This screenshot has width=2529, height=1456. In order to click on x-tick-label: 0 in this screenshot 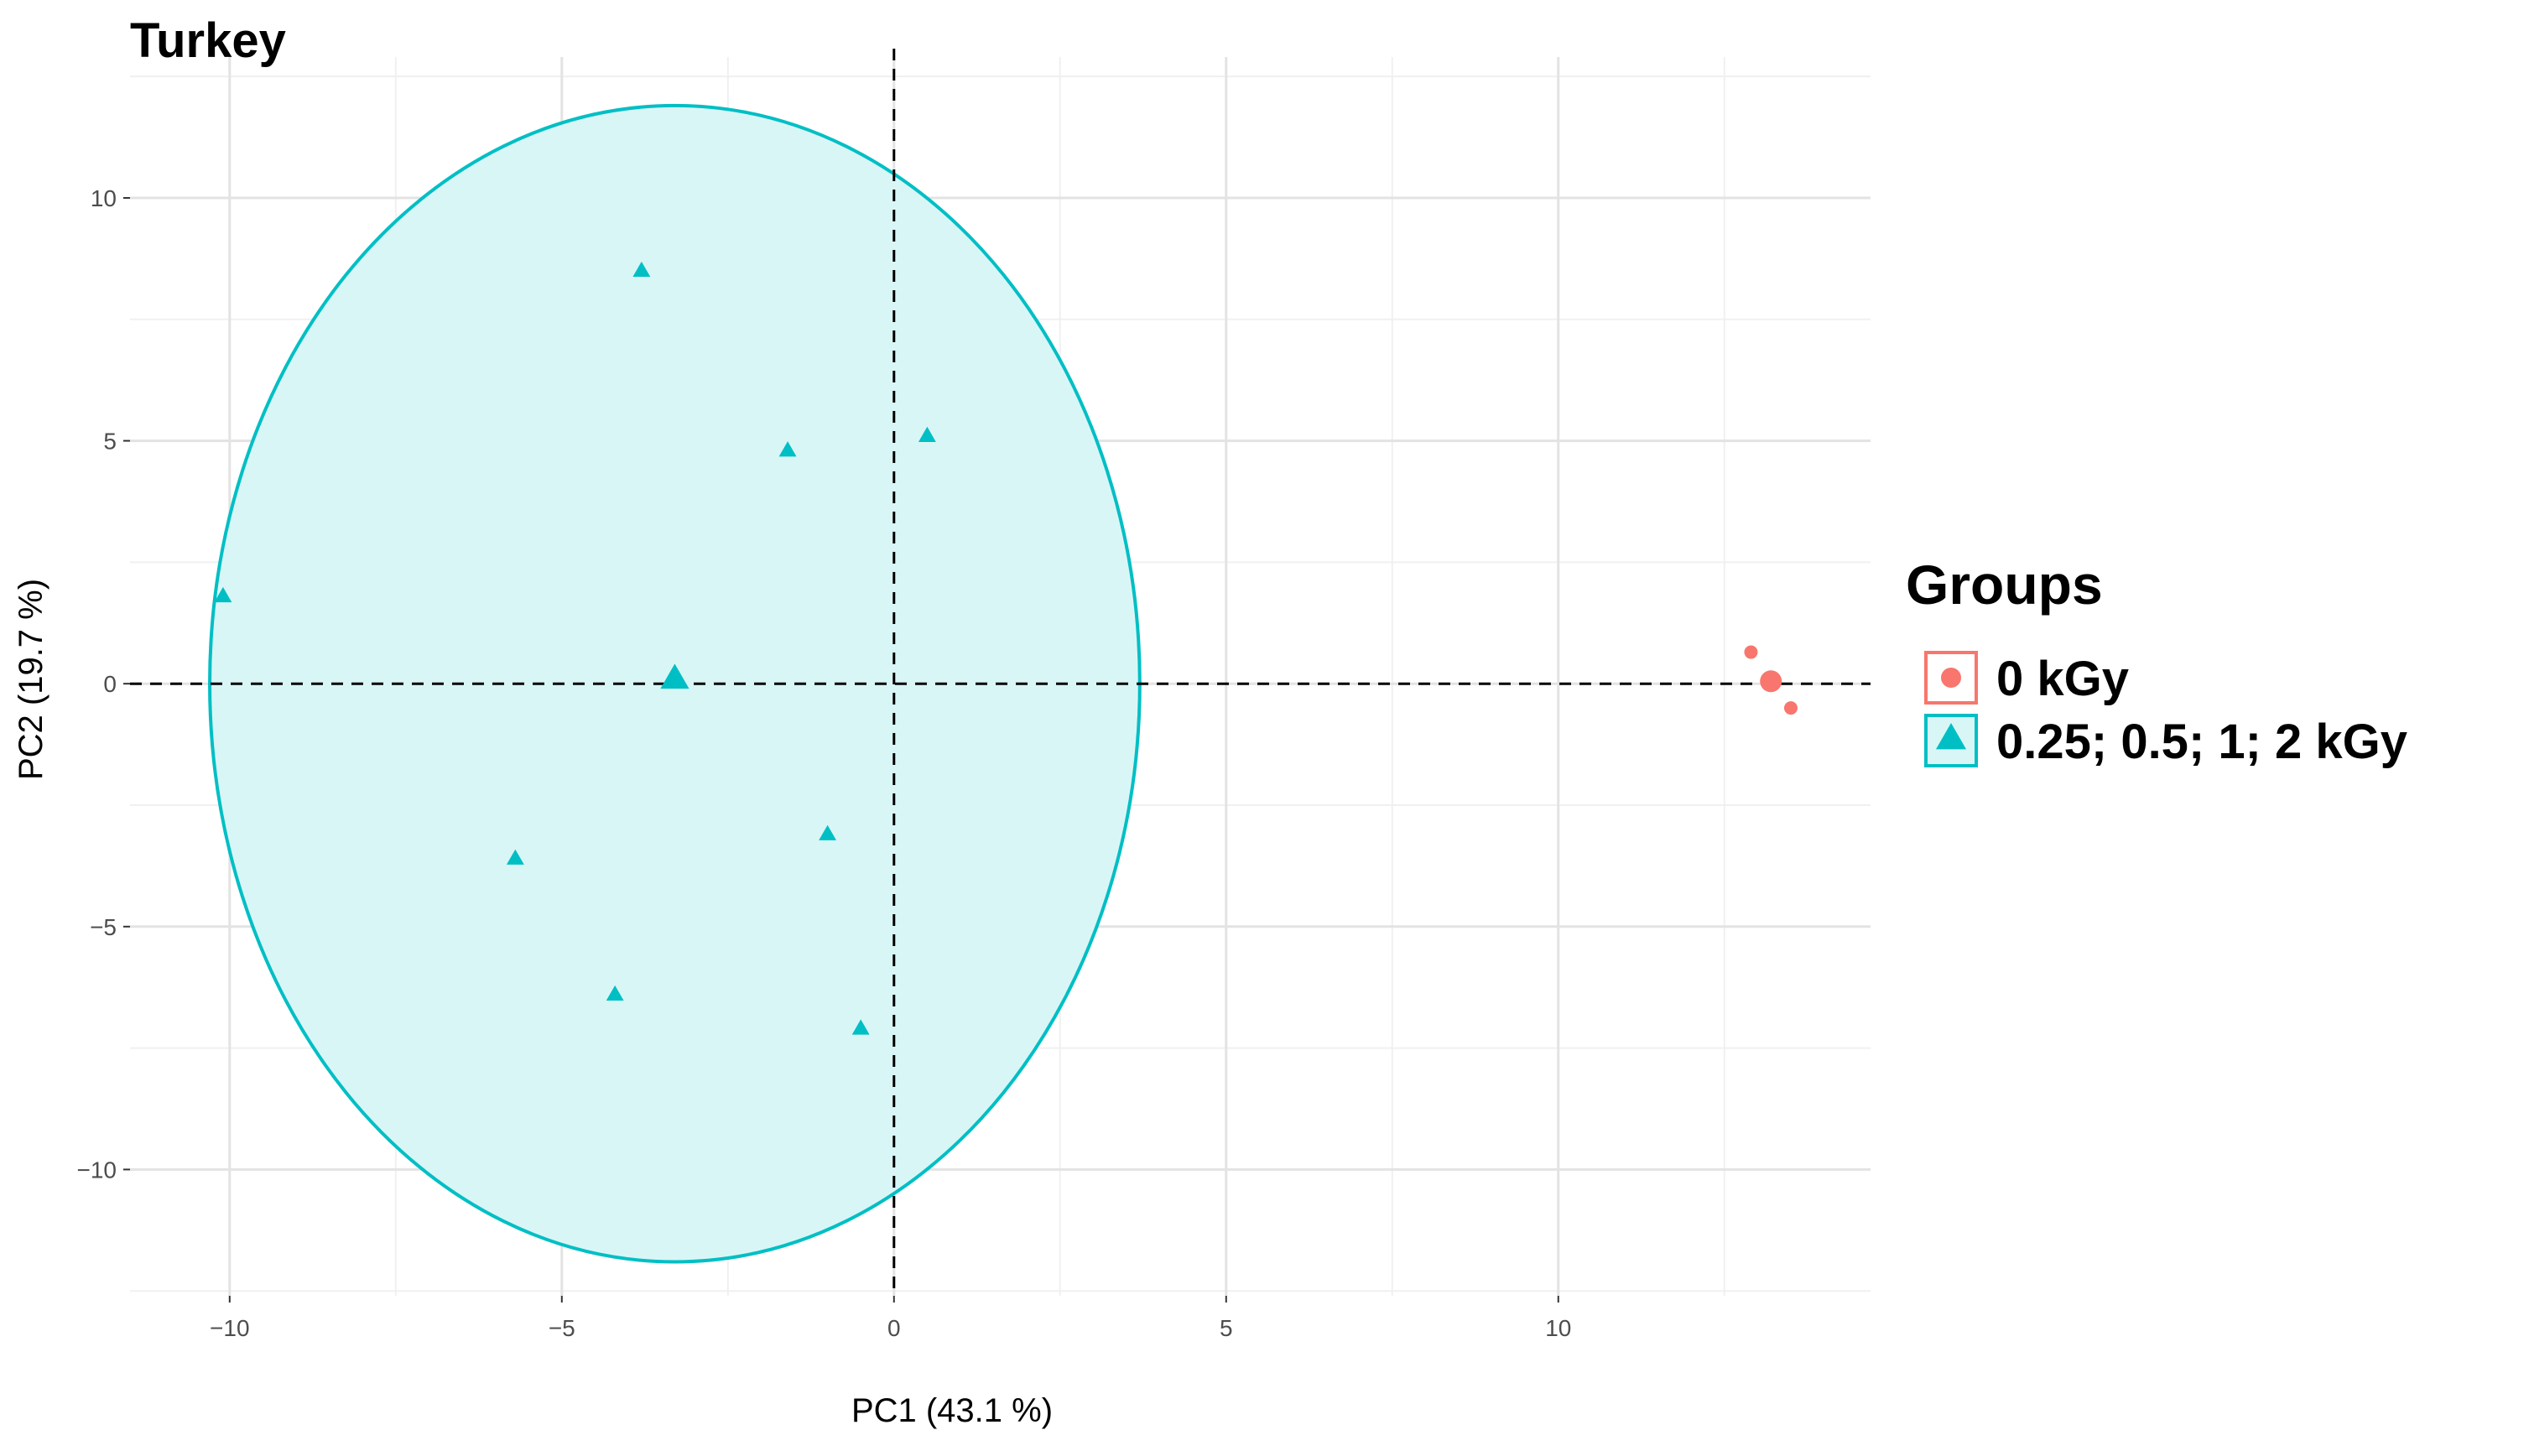, I will do `click(894, 1328)`.